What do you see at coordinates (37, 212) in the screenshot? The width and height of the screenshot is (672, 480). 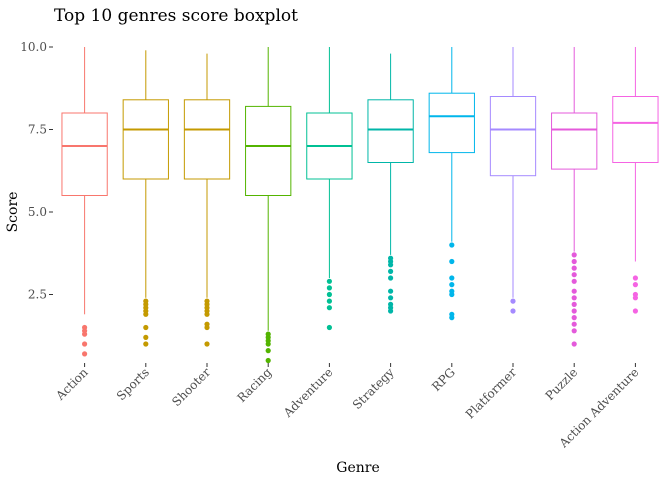 I see `y-tick-label: 5.0` at bounding box center [37, 212].